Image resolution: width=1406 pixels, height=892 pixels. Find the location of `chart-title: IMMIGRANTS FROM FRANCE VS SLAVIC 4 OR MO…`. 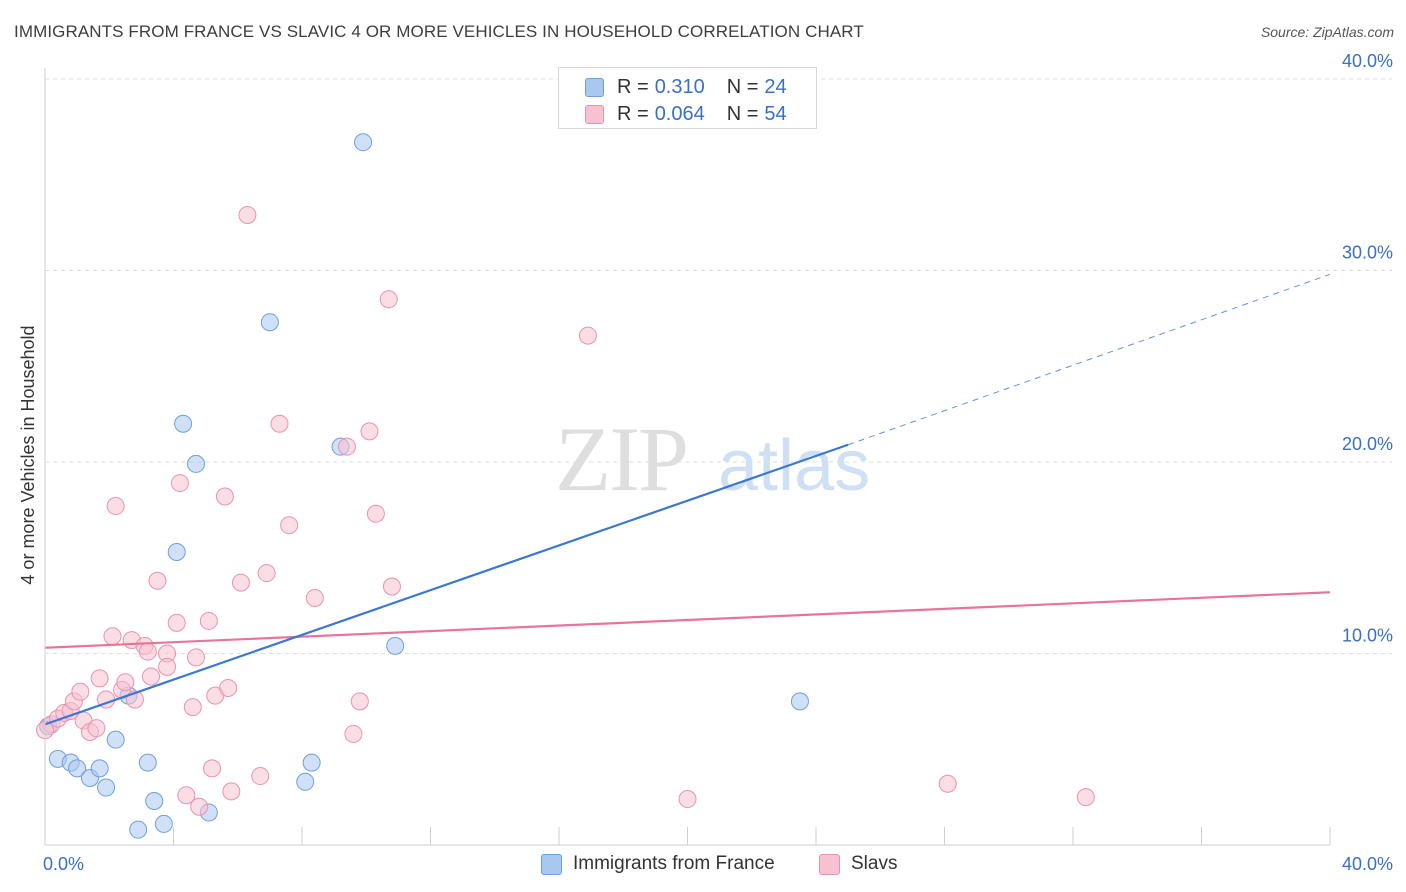

chart-title: IMMIGRANTS FROM FRANCE VS SLAVIC 4 OR MO… is located at coordinates (439, 31).